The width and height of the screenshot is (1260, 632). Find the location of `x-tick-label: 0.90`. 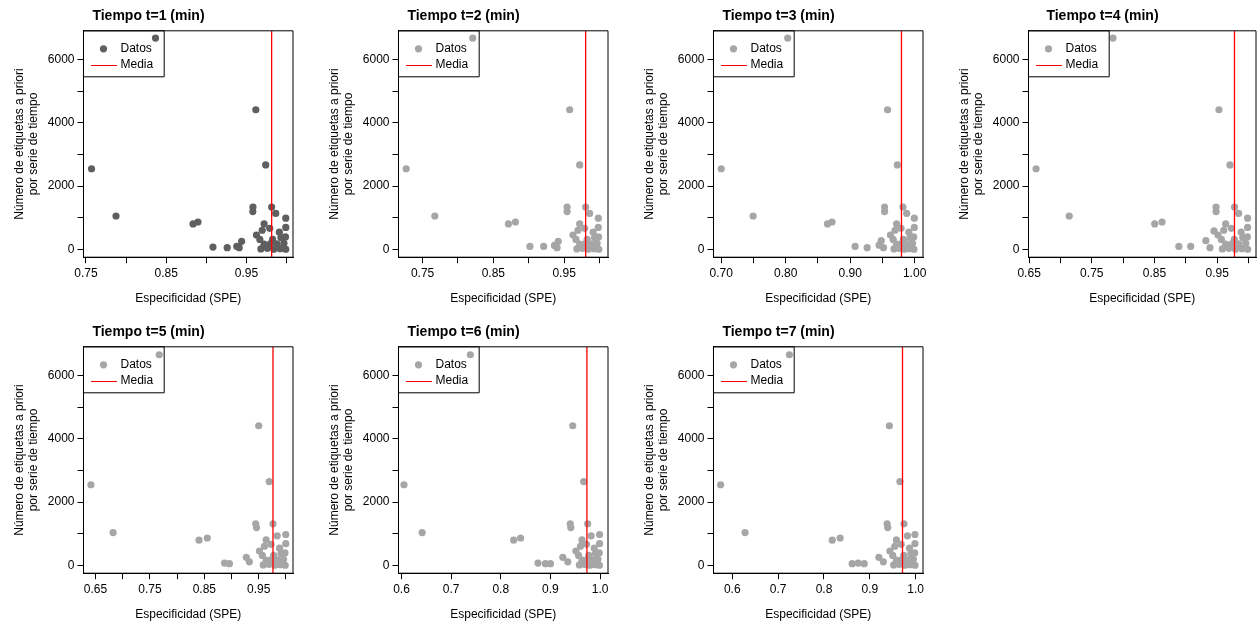

x-tick-label: 0.90 is located at coordinates (850, 272).